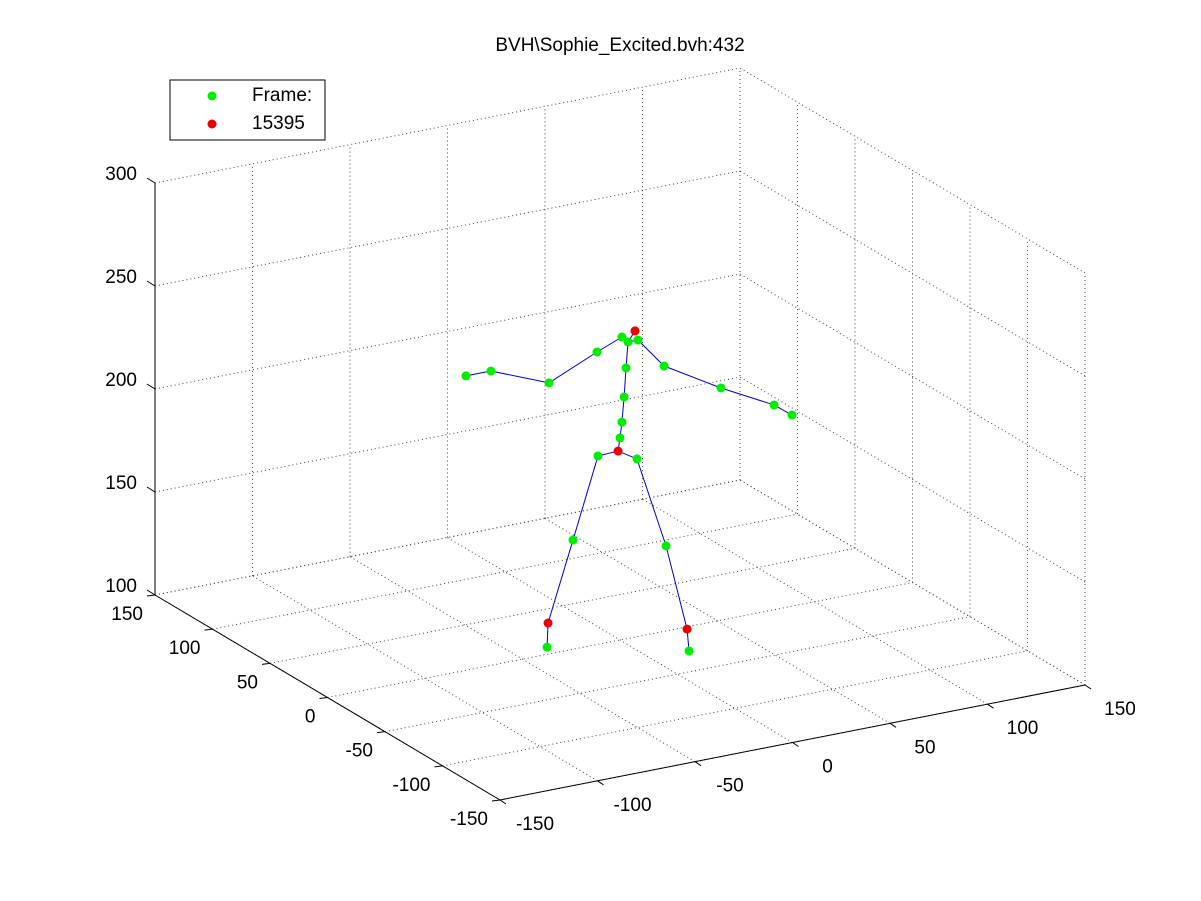 This screenshot has width=1201, height=901. What do you see at coordinates (247, 682) in the screenshot?
I see `y-tick-label: 50` at bounding box center [247, 682].